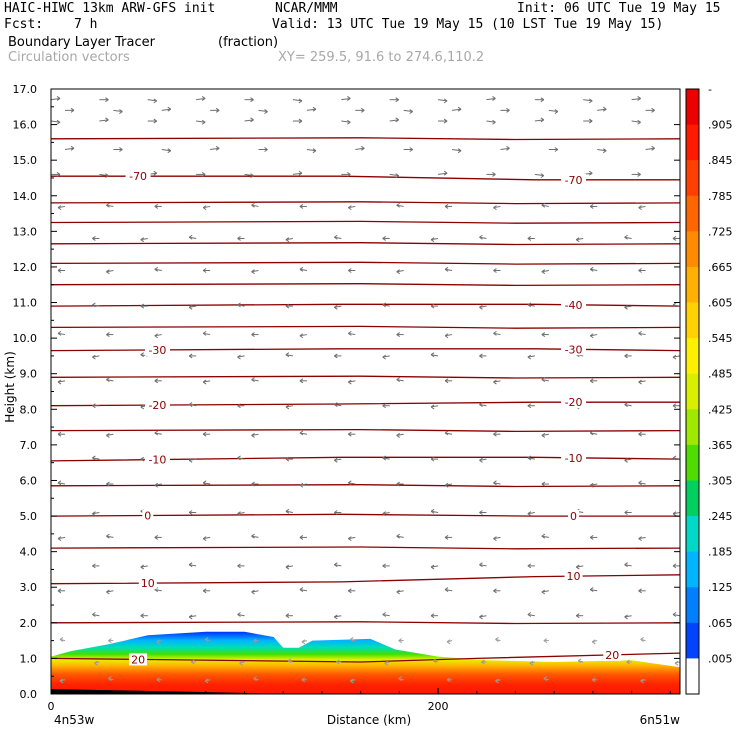  I want to click on colorbar-label: .425, so click(720, 409).